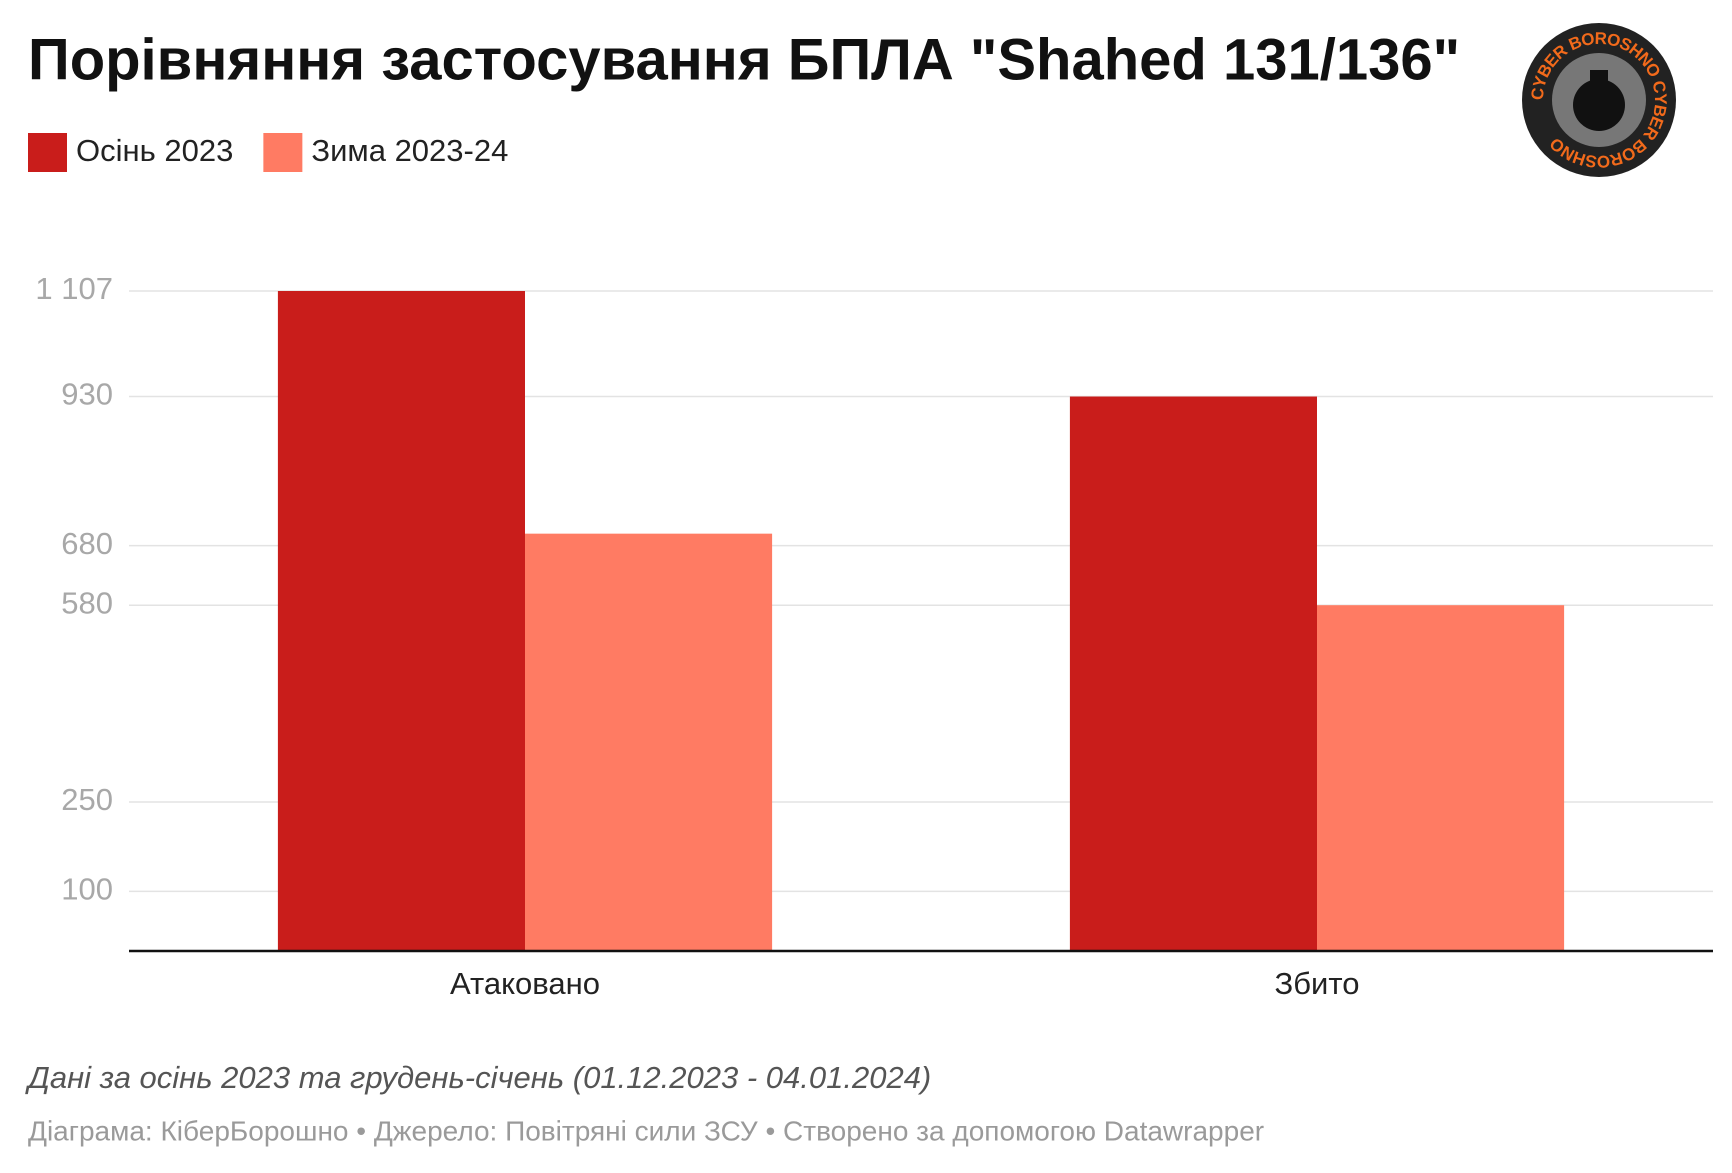  I want to click on logo: CYBER BOROSHNO CYBER BOROSHNO, so click(1599, 100).